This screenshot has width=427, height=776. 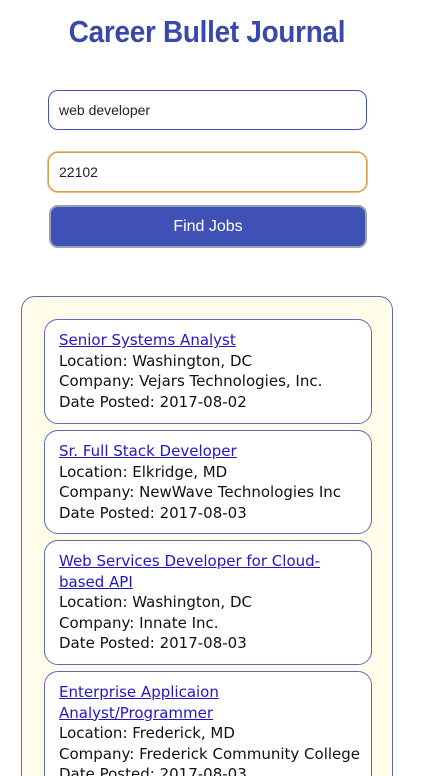 I want to click on keyword-input, so click(x=207, y=110).